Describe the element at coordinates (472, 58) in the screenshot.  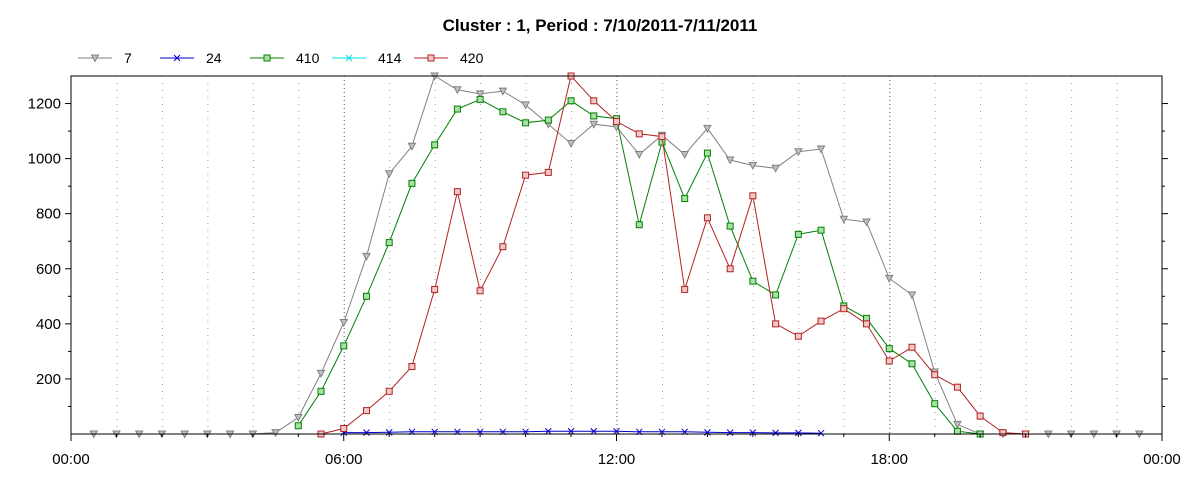
I see `legend-label: 420` at that location.